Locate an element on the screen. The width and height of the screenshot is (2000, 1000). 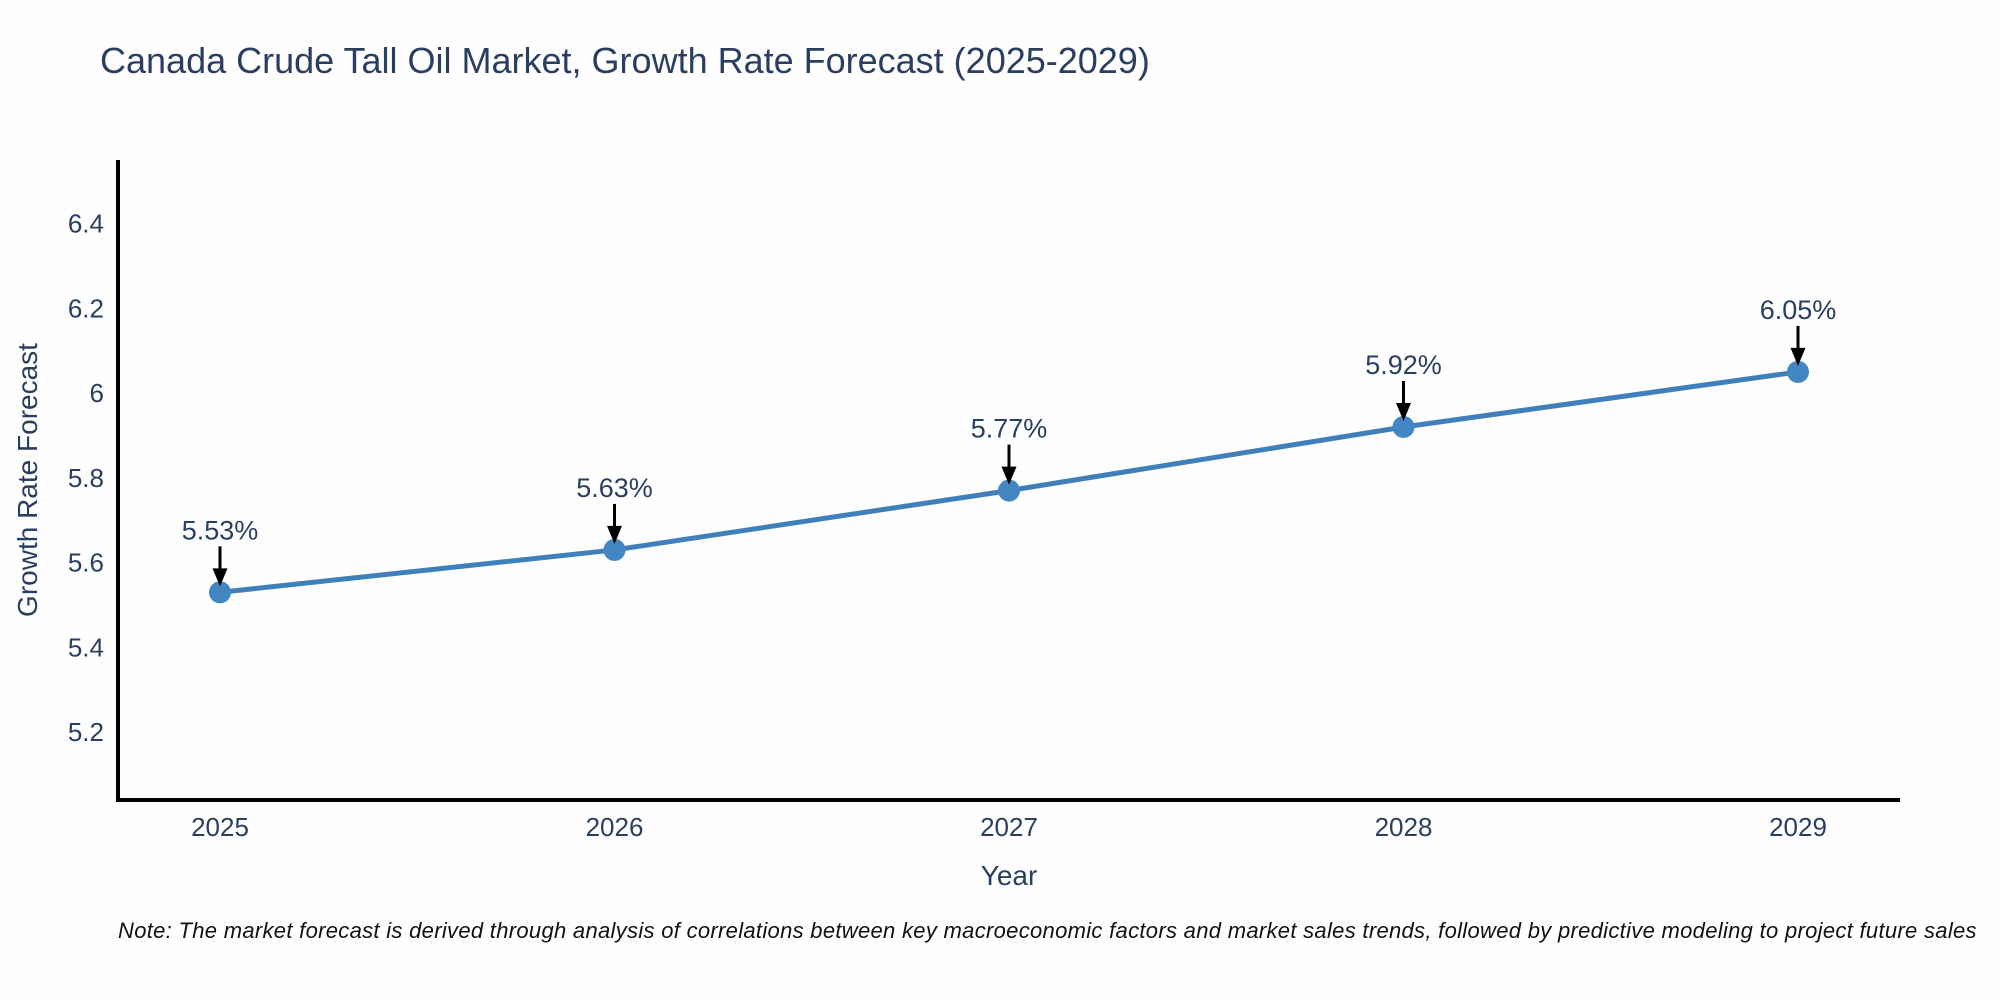
x-tick-label: 2027 is located at coordinates (1009, 827).